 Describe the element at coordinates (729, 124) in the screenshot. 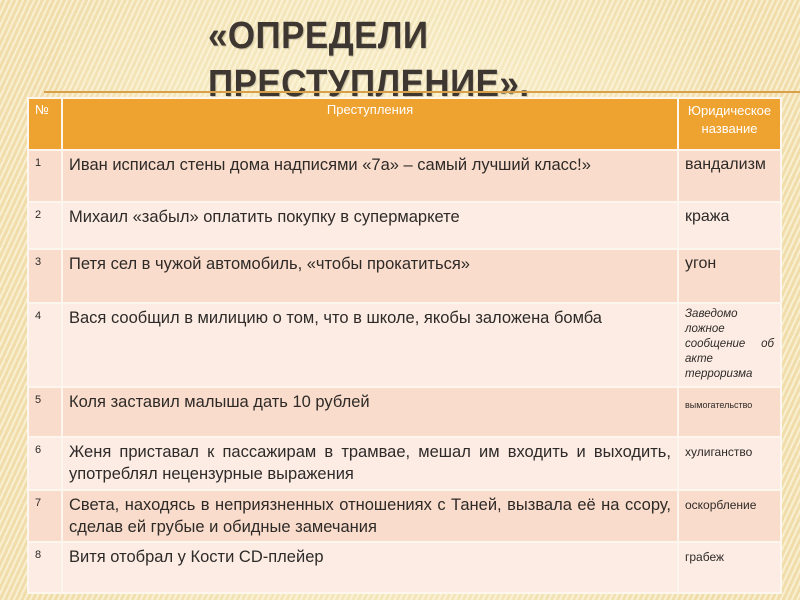

I see `header-legal-name: Юридическое название` at that location.